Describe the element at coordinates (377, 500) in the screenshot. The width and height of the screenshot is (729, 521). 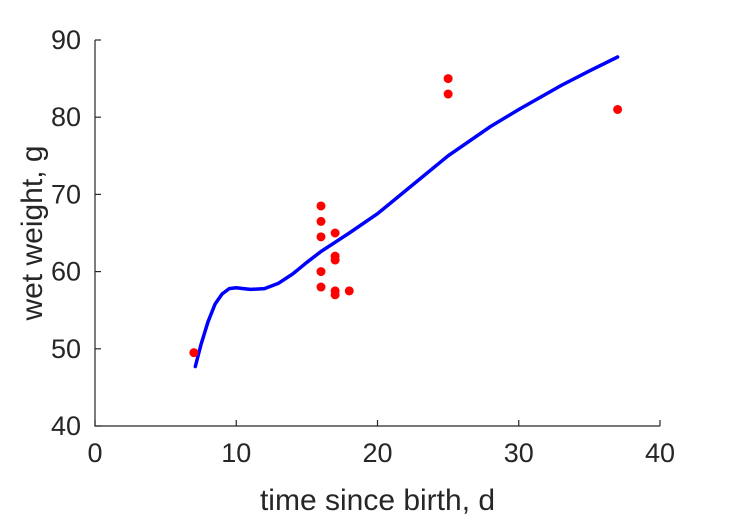
I see `x-axis-label: time since birth, d` at that location.